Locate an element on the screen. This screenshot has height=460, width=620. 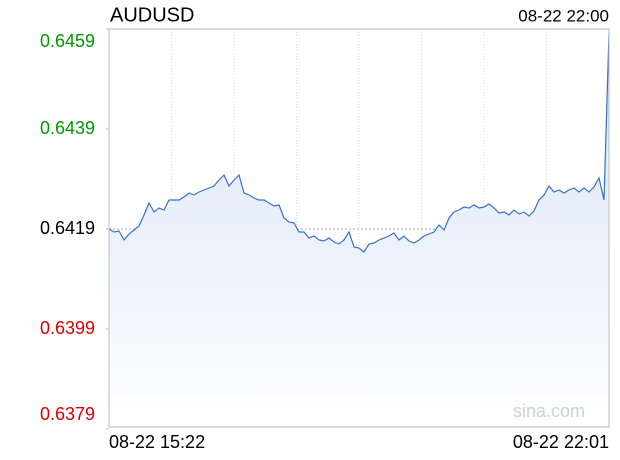
y-tick-label: 0.6439 is located at coordinates (67, 128).